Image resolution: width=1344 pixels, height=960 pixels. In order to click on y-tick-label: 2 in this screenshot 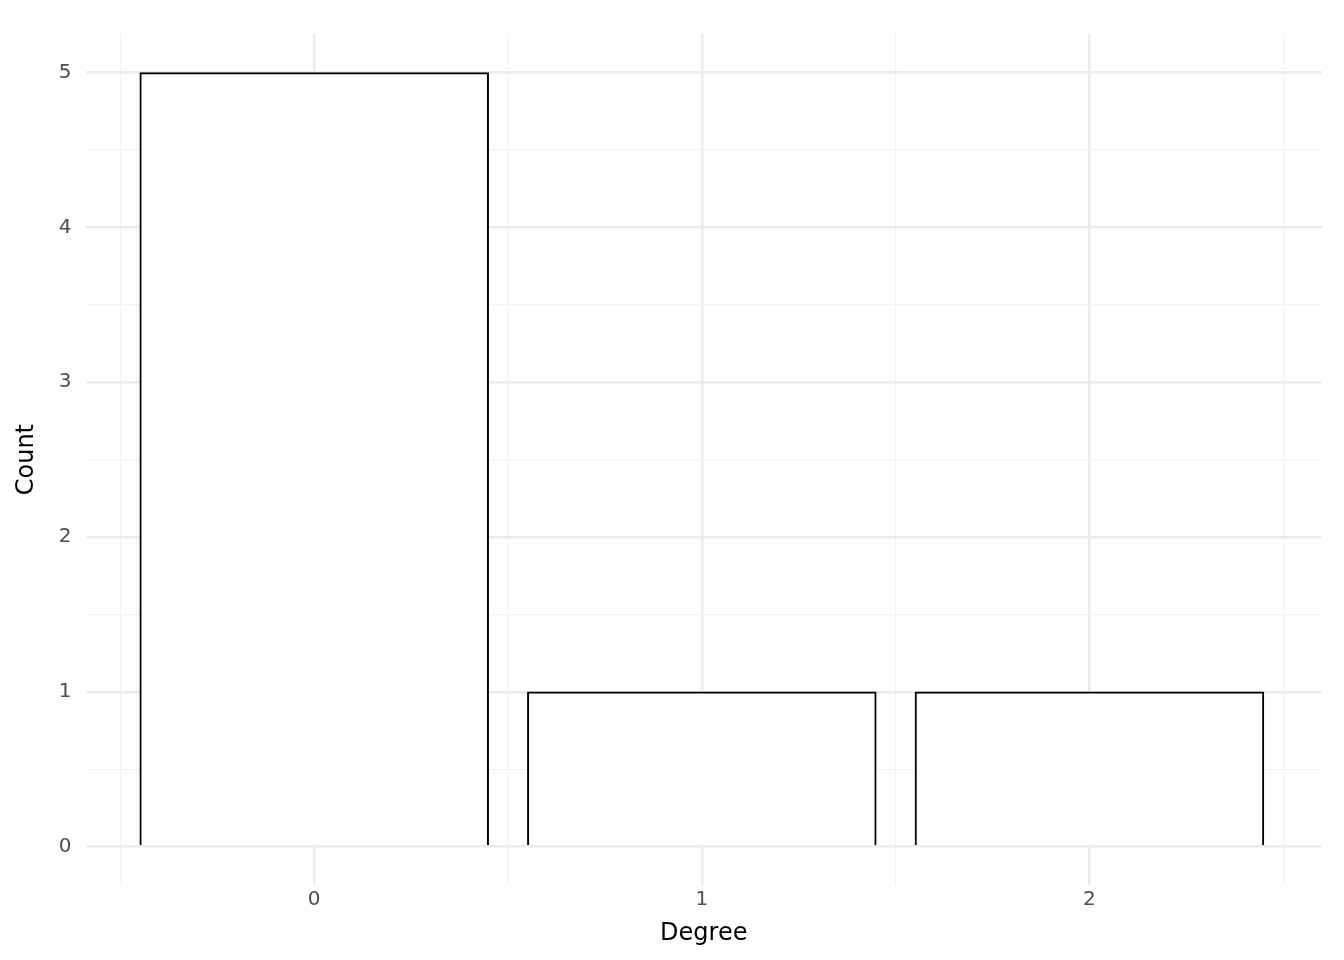, I will do `click(65, 535)`.